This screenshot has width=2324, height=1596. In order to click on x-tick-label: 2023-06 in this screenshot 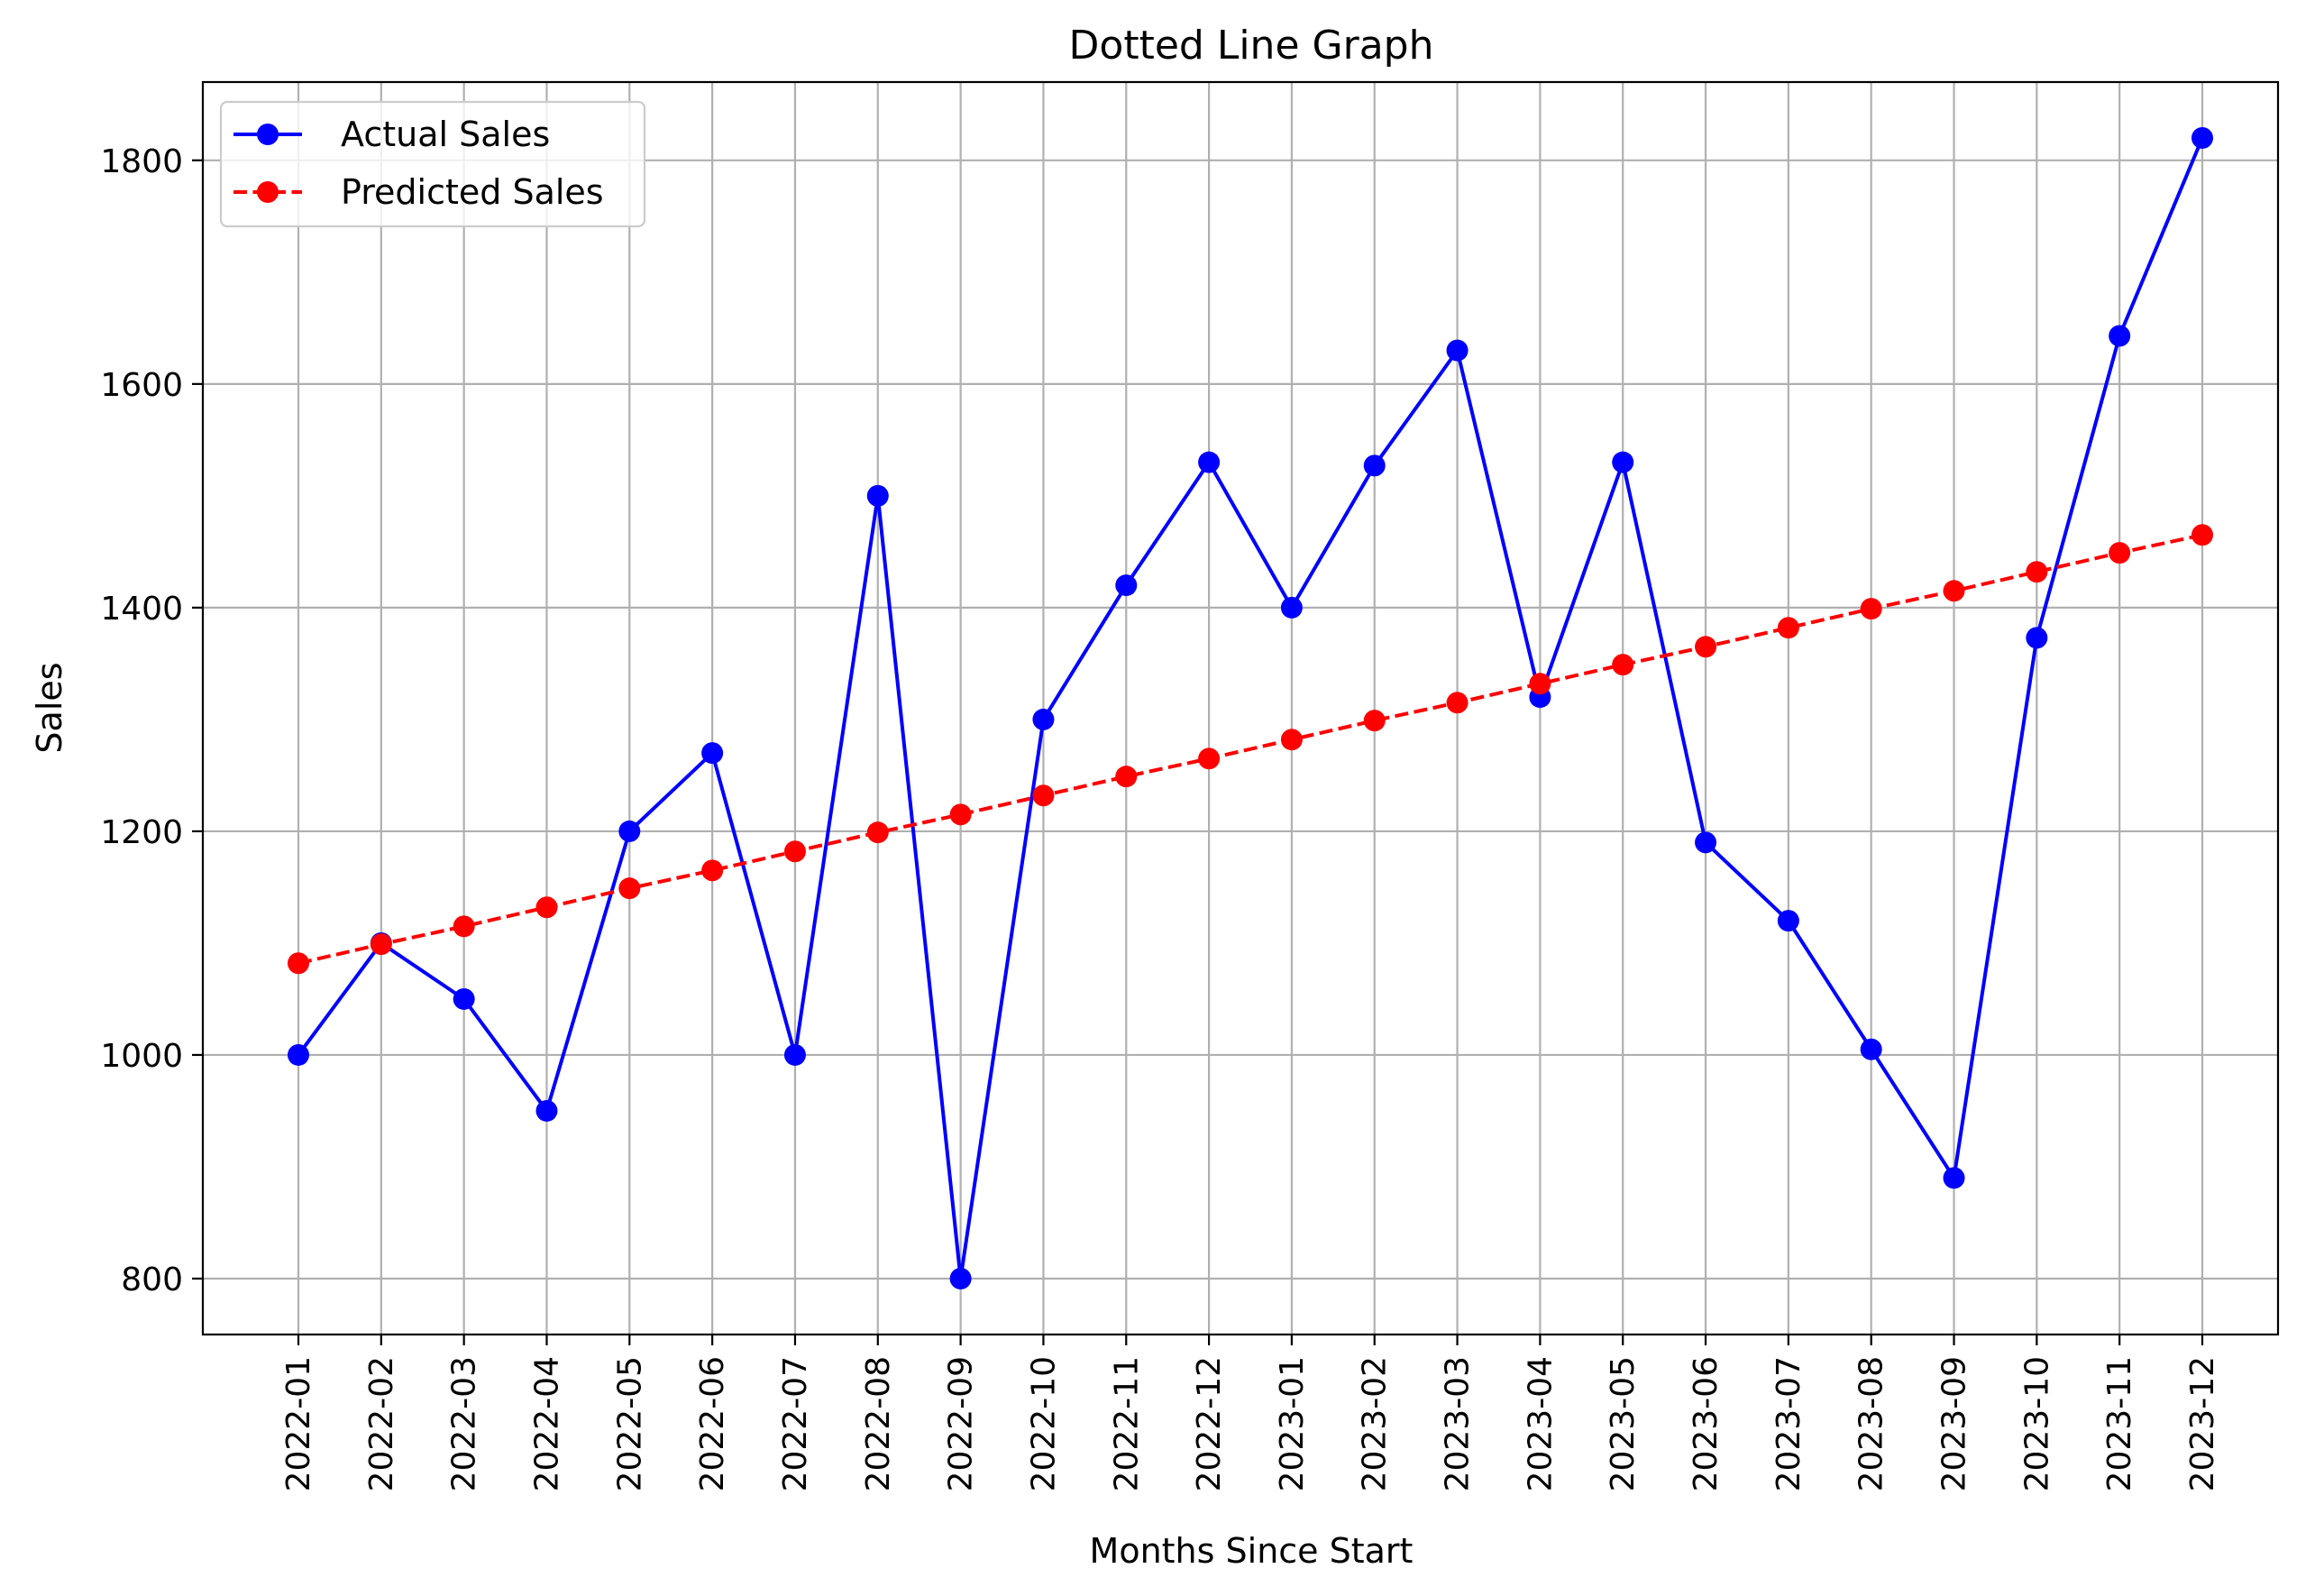, I will do `click(1706, 1424)`.